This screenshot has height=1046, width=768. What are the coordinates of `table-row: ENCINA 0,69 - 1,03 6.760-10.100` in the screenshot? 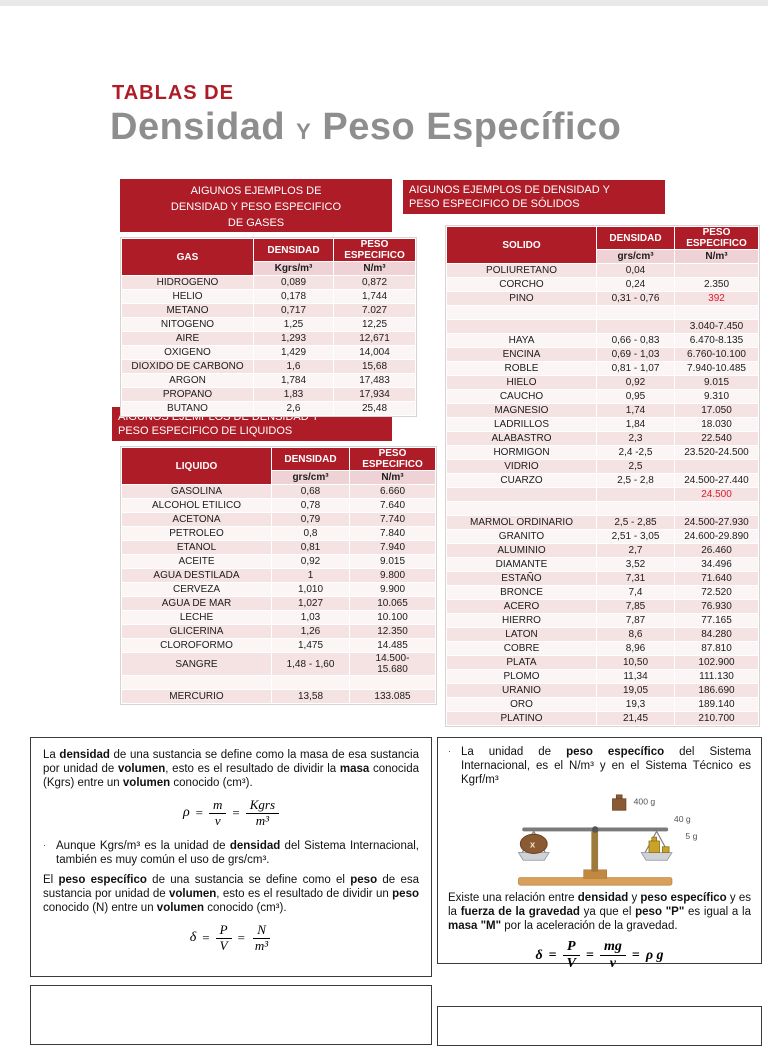 It's located at (602, 354).